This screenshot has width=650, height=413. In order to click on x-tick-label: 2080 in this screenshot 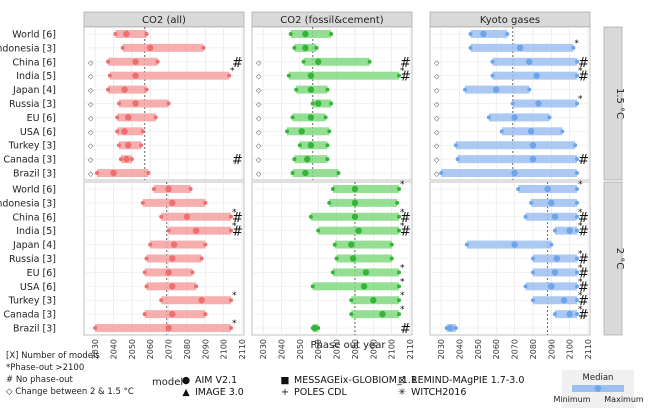, I will do `click(533, 349)`.